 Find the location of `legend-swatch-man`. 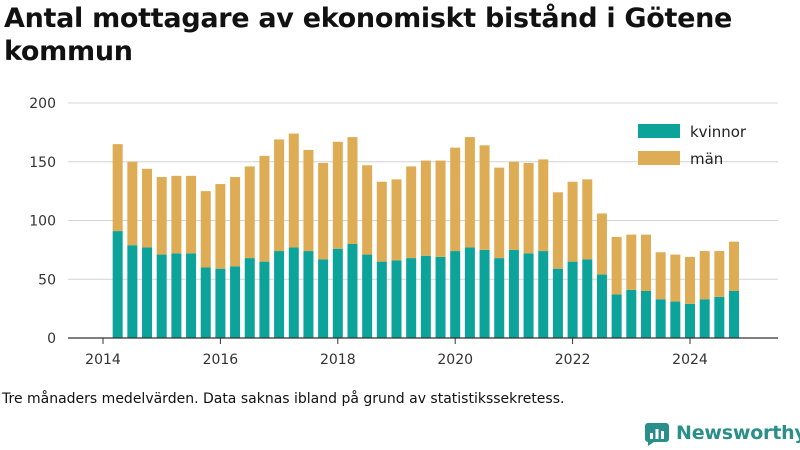

legend-swatch-man is located at coordinates (659, 158).